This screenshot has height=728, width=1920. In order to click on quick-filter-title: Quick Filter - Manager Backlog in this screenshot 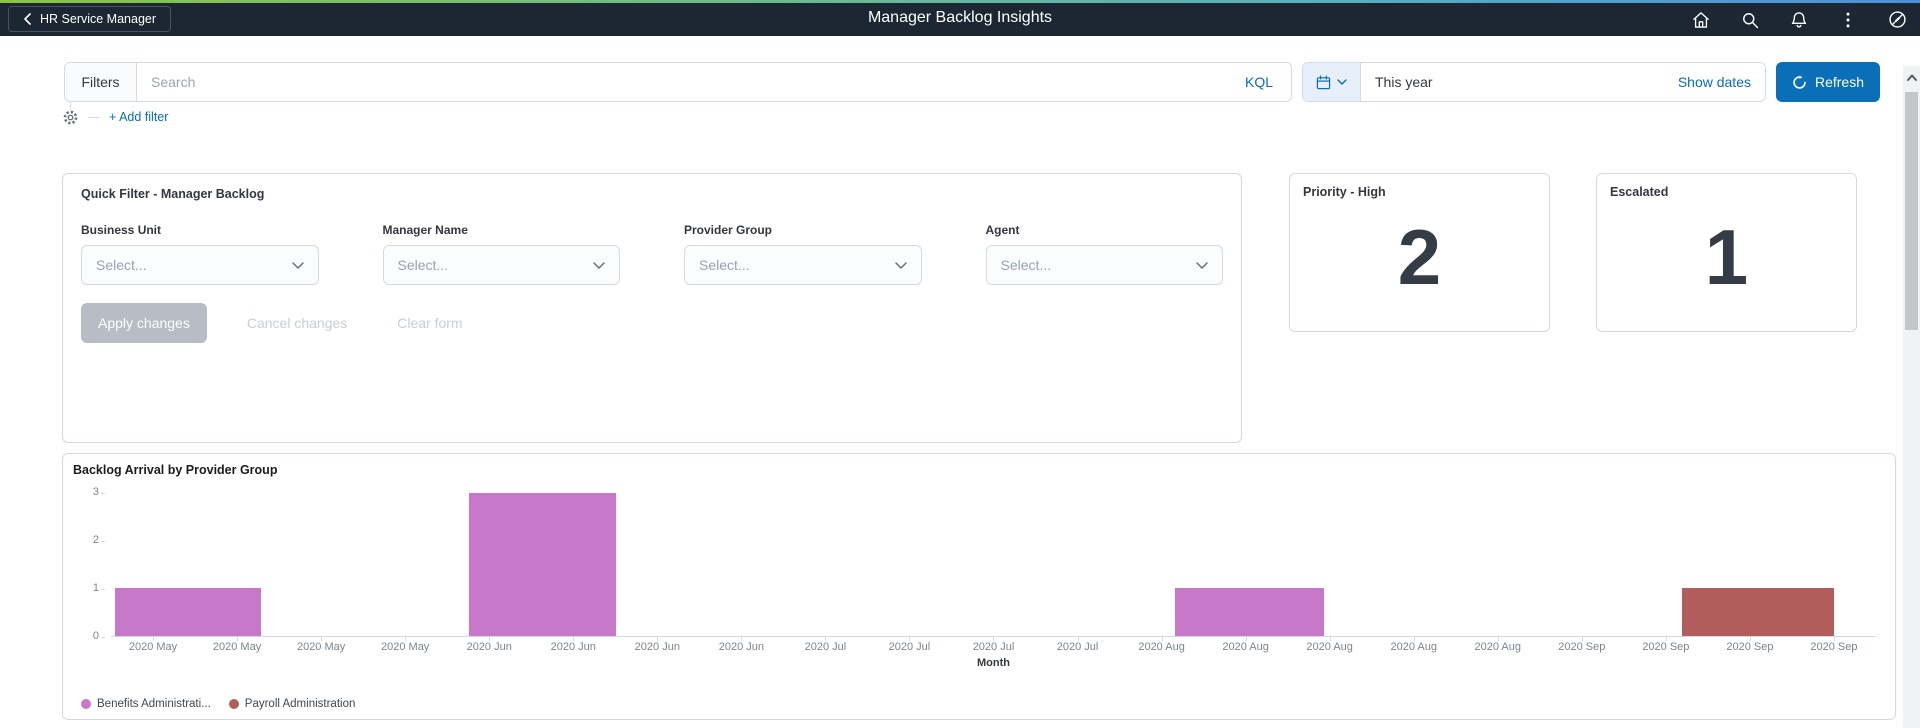, I will do `click(173, 194)`.